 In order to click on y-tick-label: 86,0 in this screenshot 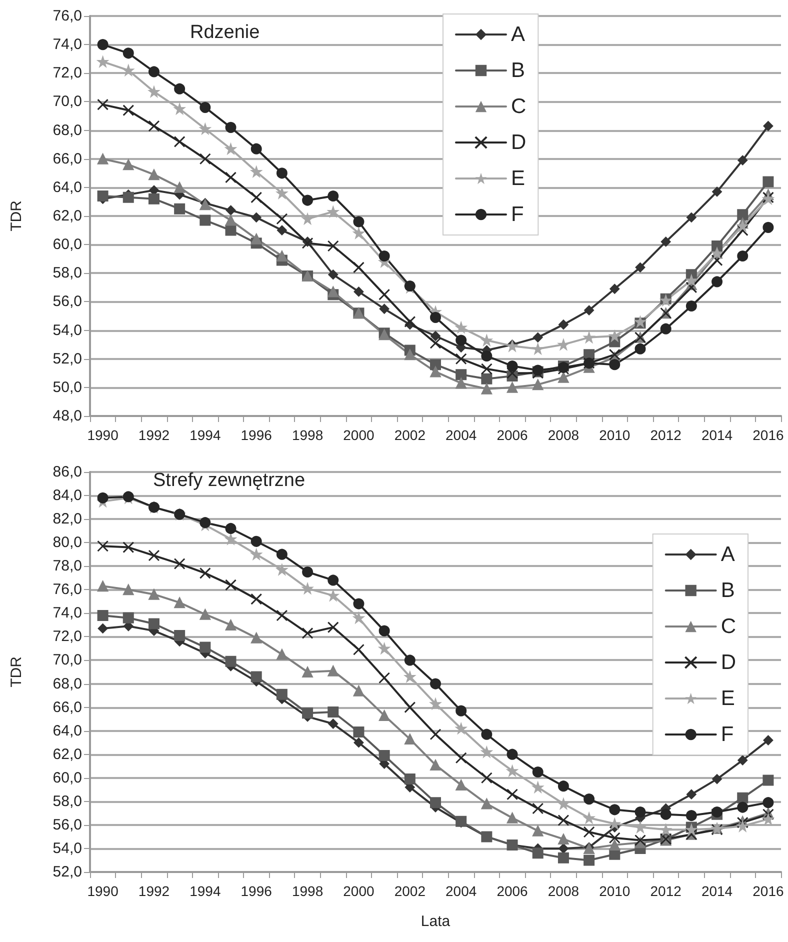, I will do `click(67, 472)`.